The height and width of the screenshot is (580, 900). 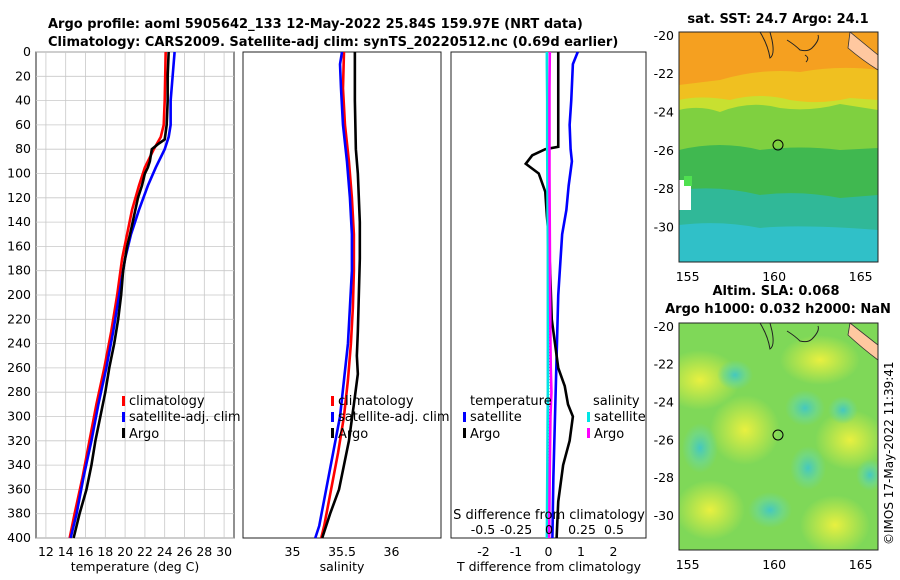 I want to click on t-difference-tick: -2, so click(x=483, y=551).